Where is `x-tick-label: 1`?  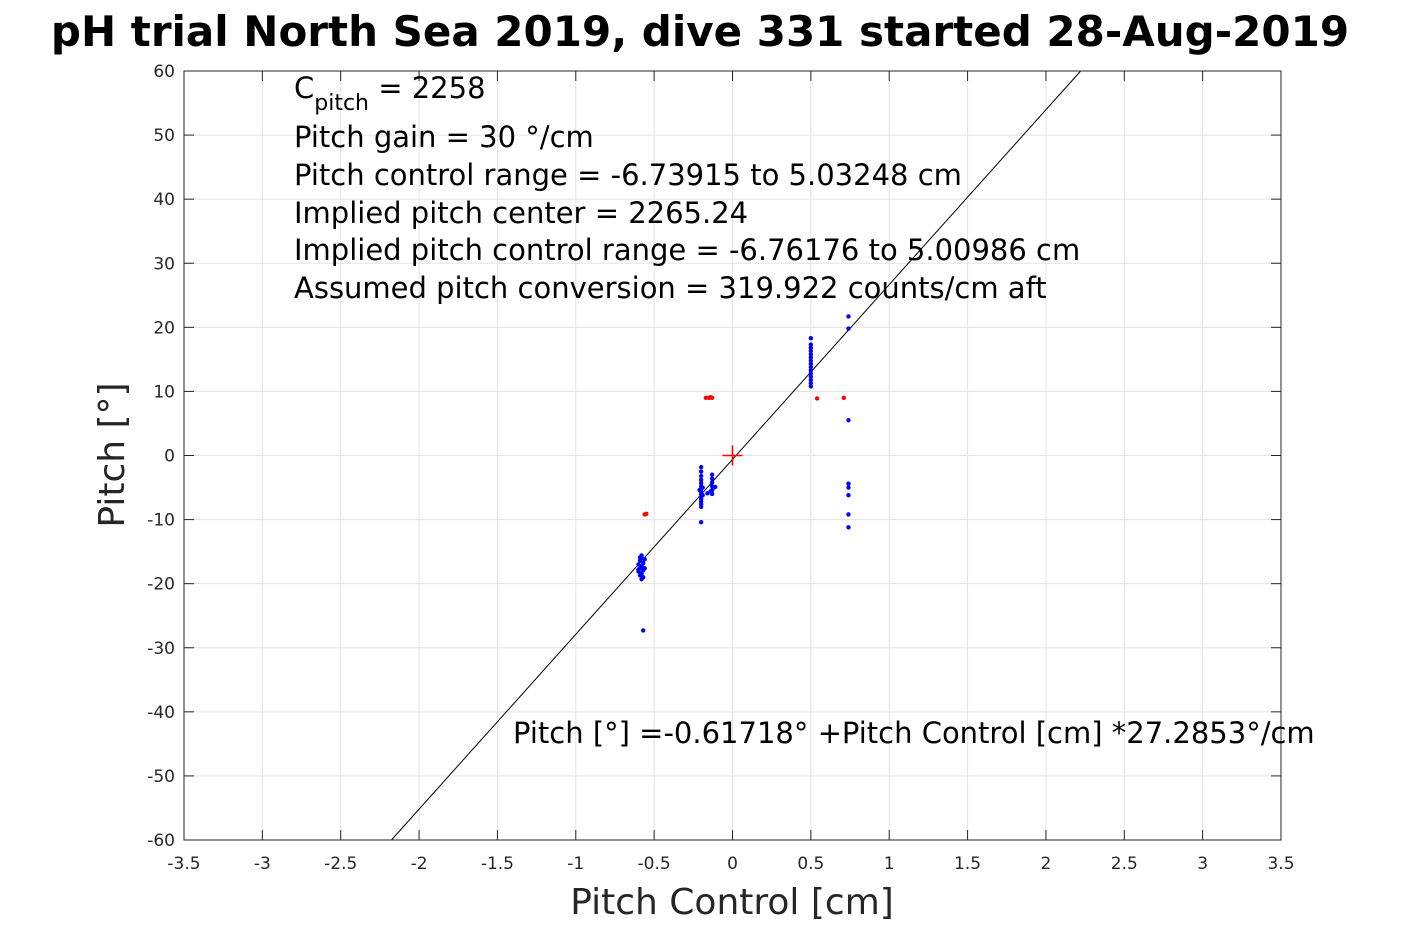 x-tick-label: 1 is located at coordinates (889, 864).